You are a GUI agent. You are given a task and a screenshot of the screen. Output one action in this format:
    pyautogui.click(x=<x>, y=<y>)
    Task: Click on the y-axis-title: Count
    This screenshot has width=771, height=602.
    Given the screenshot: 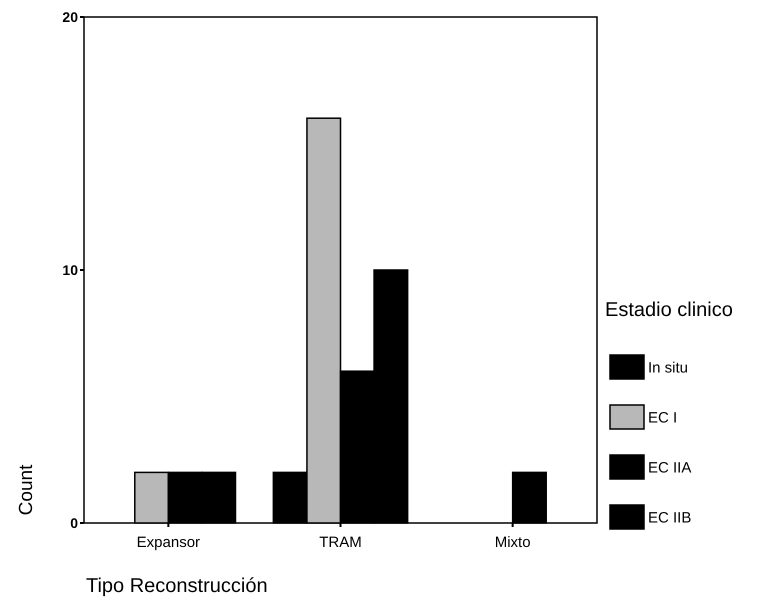 What is the action you would take?
    pyautogui.click(x=26, y=490)
    